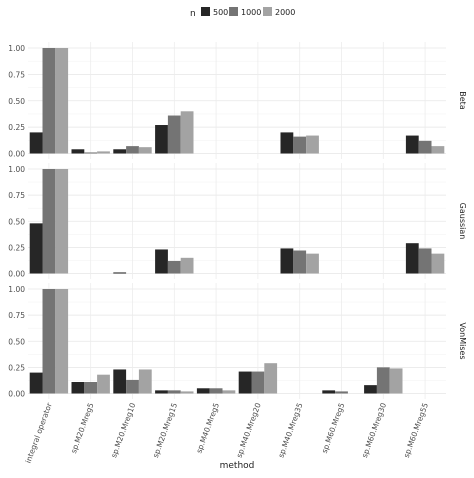  What do you see at coordinates (161, 392) in the screenshot?
I see `bar-VonMises-sp.M20.Mreg15-500` at bounding box center [161, 392].